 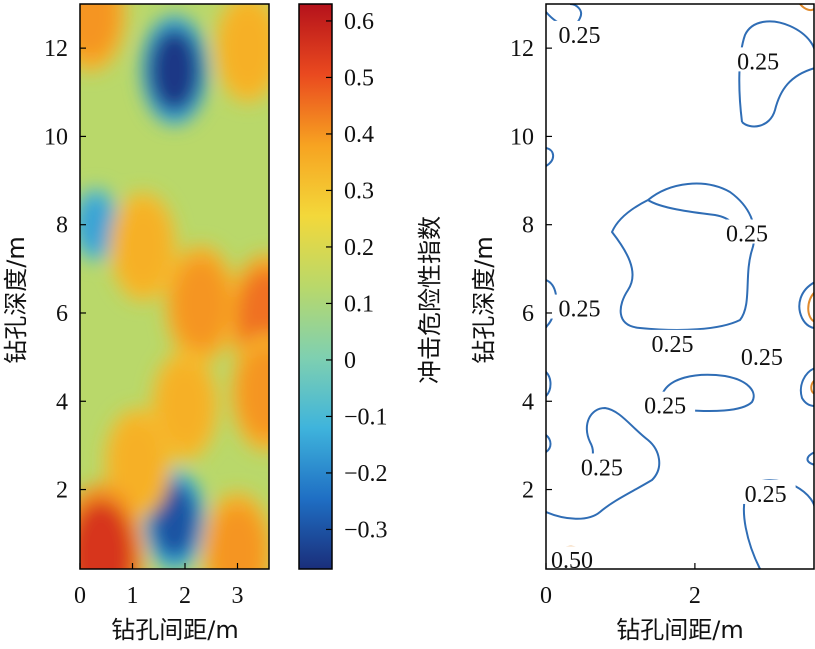 What do you see at coordinates (80, 596) in the screenshot?
I see `heatmap-x-tick-label: 0` at bounding box center [80, 596].